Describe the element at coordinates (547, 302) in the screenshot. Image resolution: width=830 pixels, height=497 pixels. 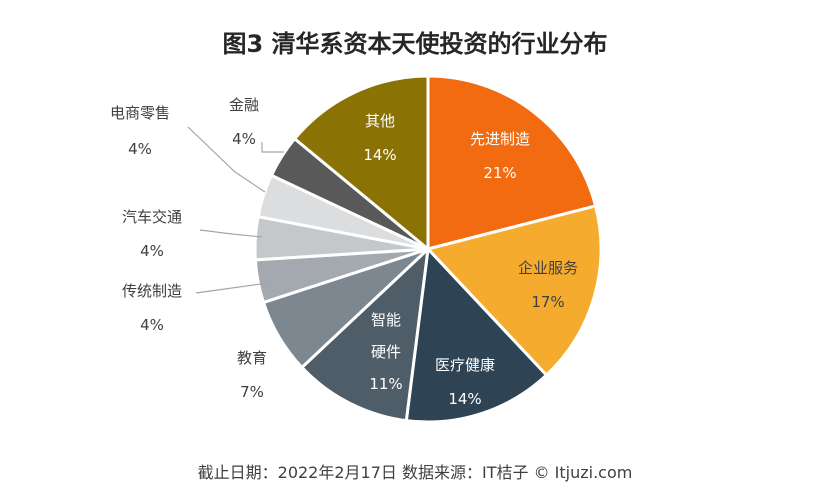
I see `slice-2-value-label: 17%` at that location.